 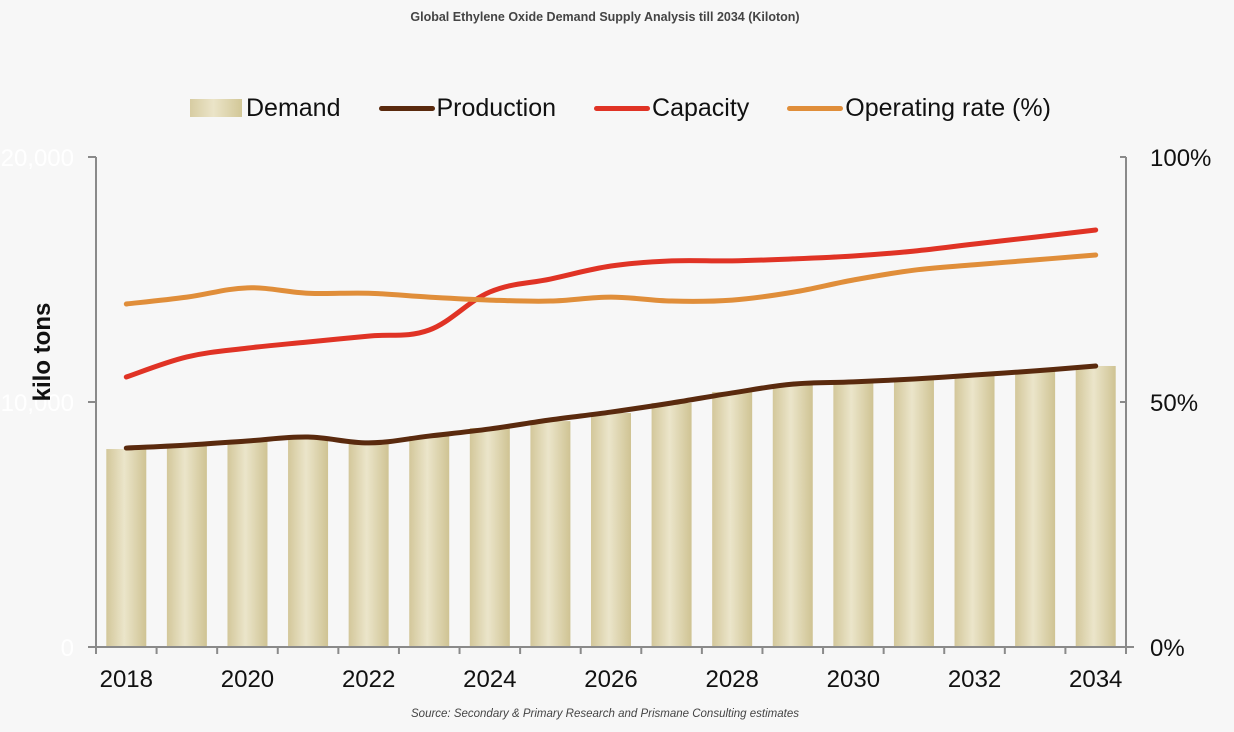 I want to click on x-tick-label-2032: 2032, so click(x=974, y=679).